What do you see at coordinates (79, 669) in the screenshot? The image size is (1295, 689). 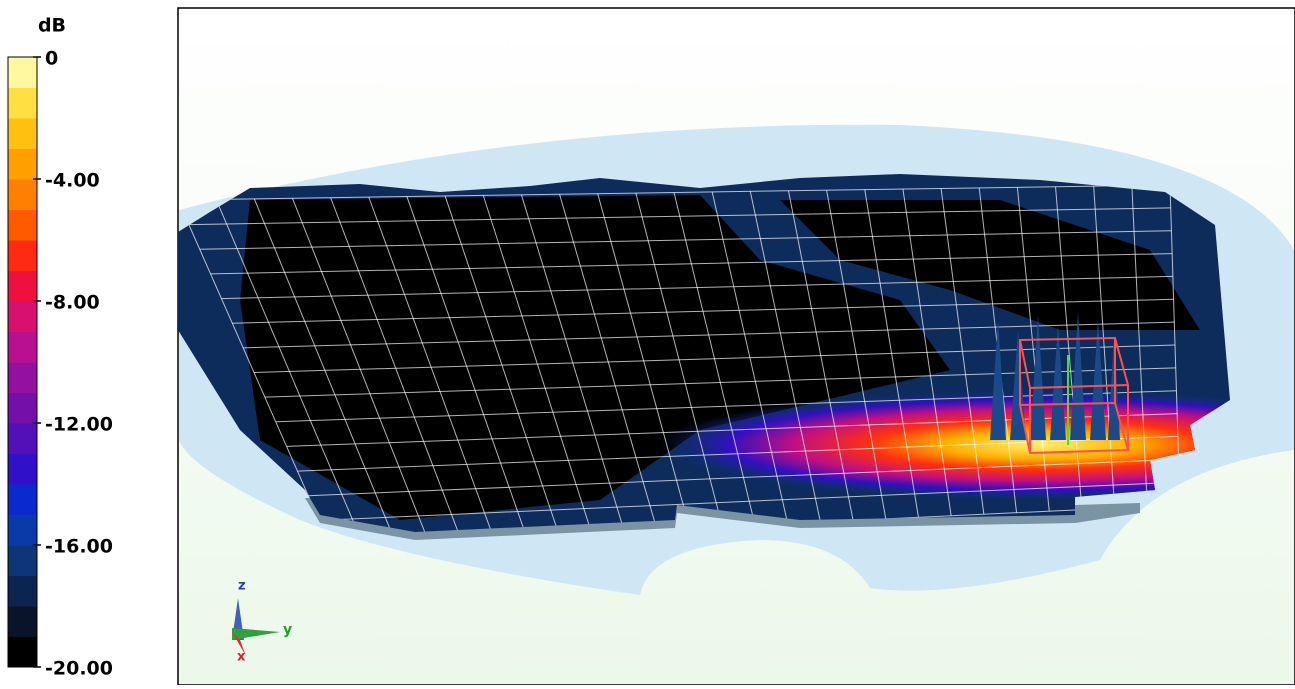 I see `colorbar-tick-label: -20.00` at bounding box center [79, 669].